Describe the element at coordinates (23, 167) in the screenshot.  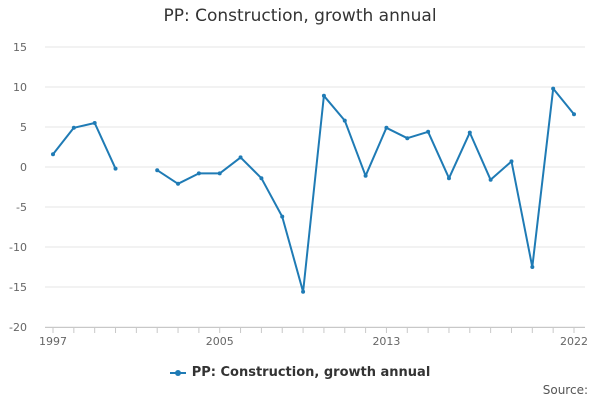
I see `y-tick-label: 0` at that location.